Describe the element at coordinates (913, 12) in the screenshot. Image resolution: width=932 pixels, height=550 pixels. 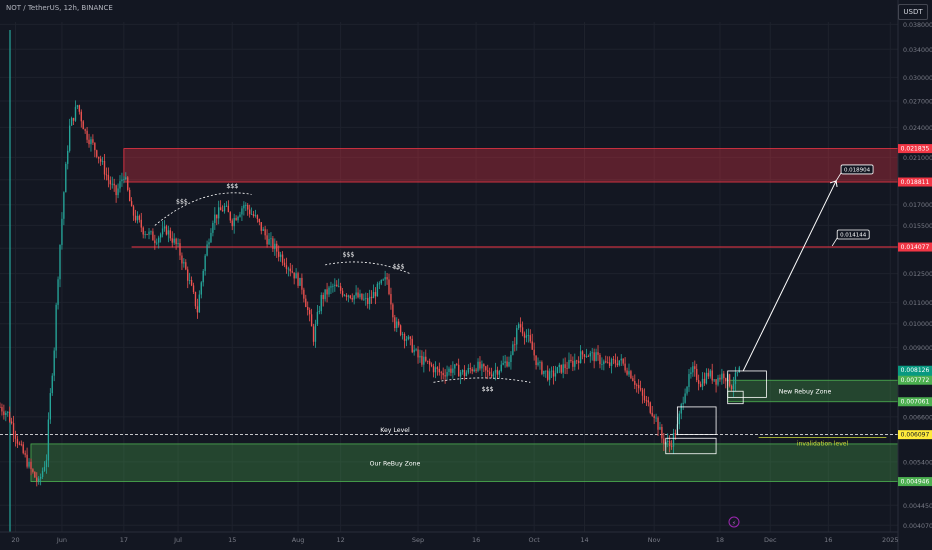
I see `currency-button: USDT` at that location.